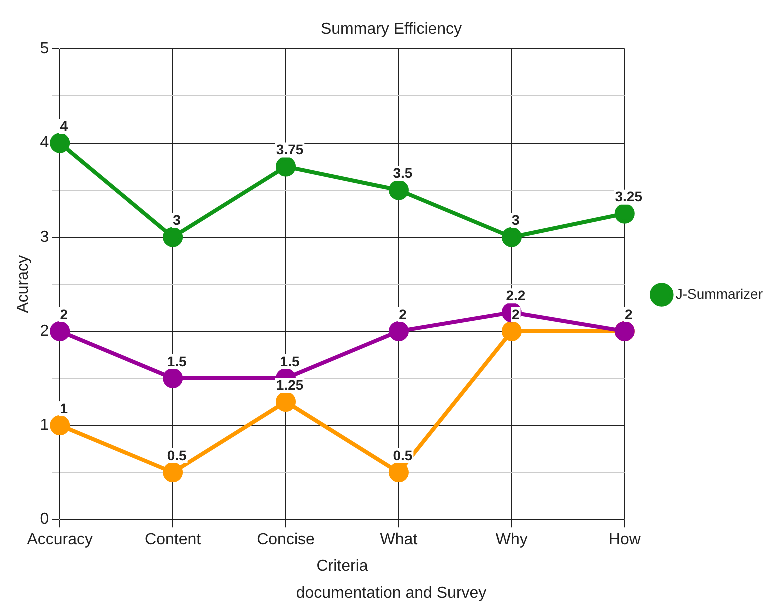  What do you see at coordinates (45, 237) in the screenshot?
I see `y-tick-label: 3` at bounding box center [45, 237].